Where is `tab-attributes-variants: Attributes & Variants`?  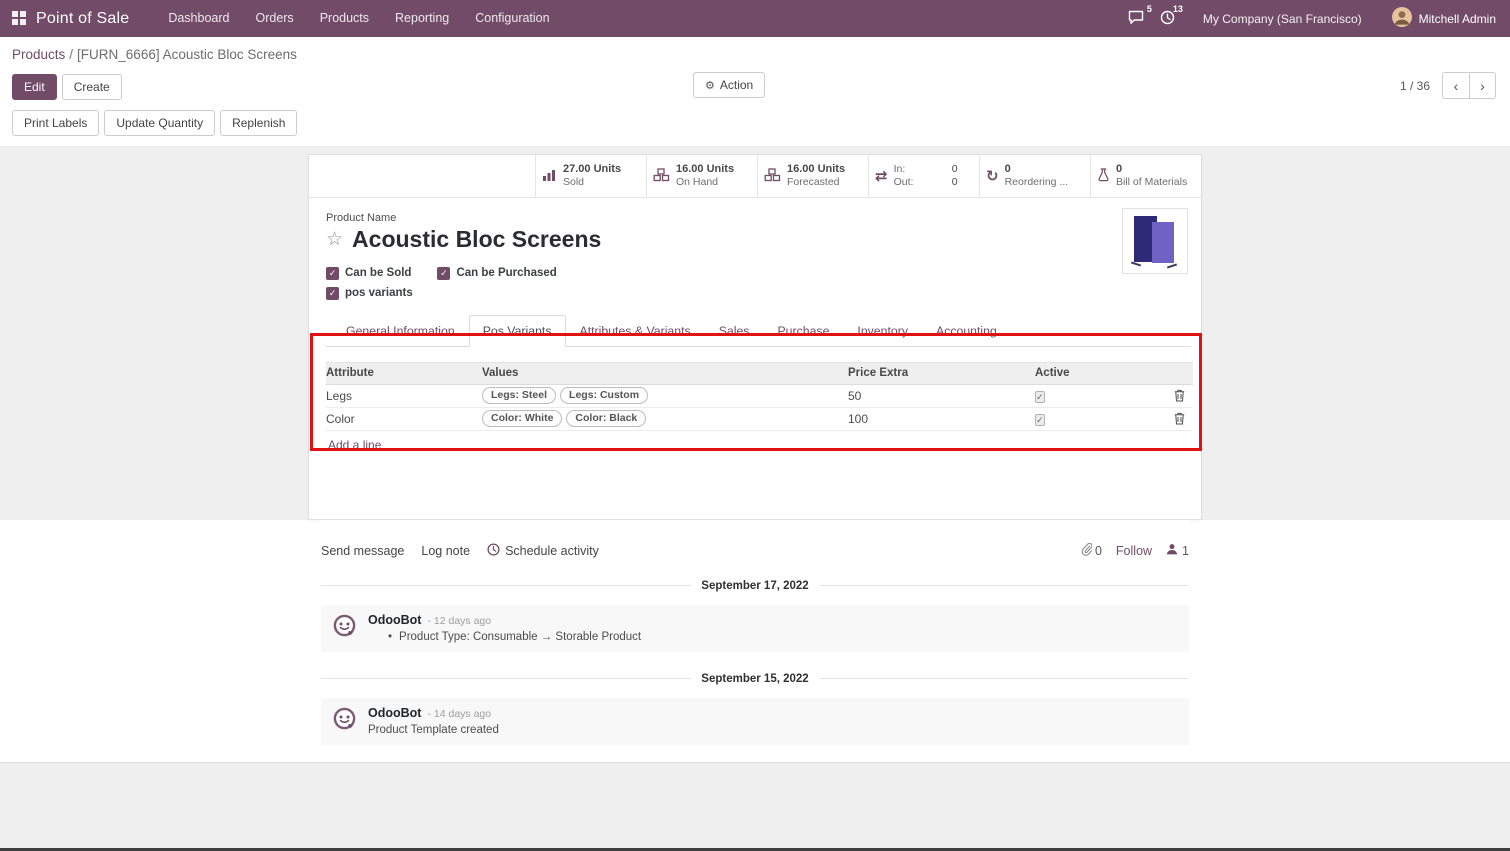 tab-attributes-variants: Attributes & Variants is located at coordinates (635, 330).